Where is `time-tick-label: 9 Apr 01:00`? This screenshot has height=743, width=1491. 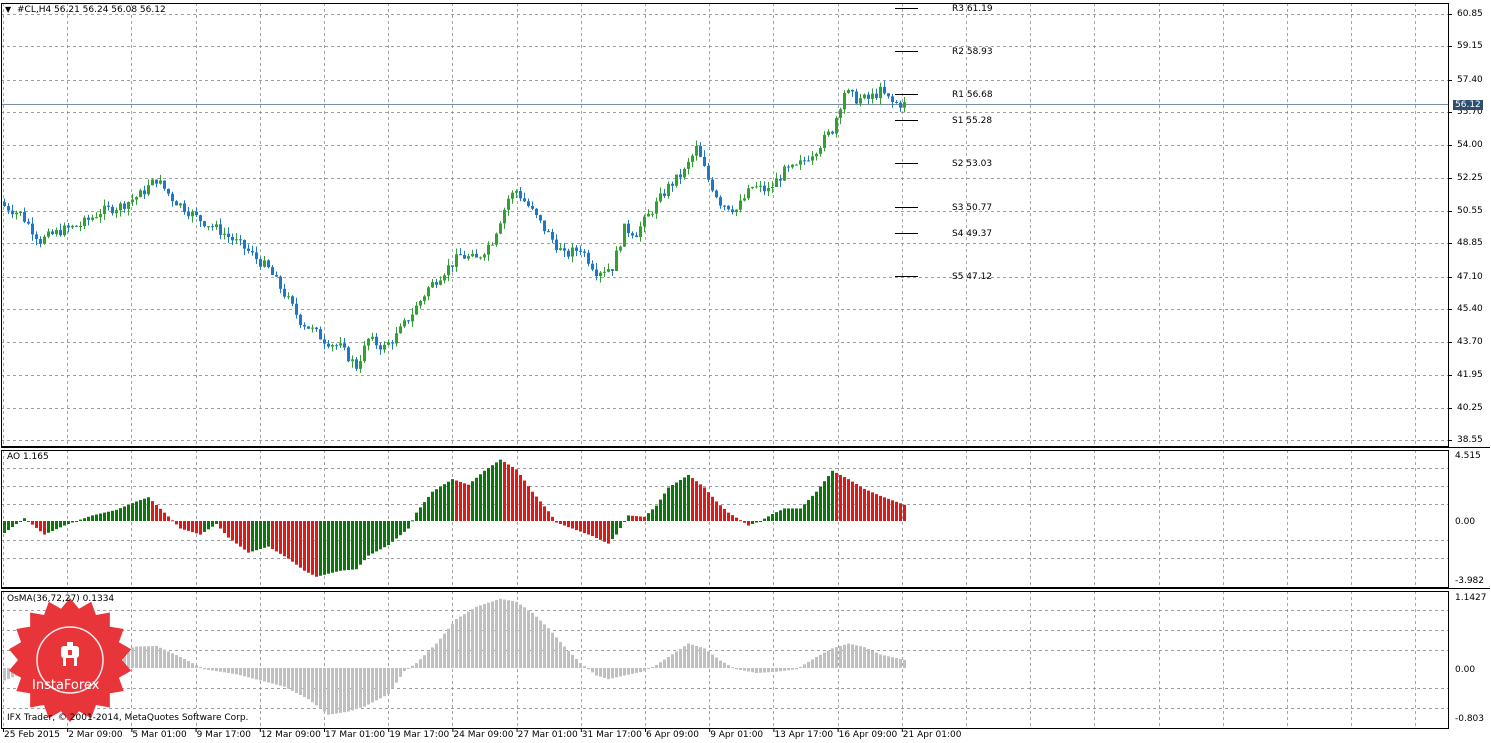
time-tick-label: 9 Apr 01:00 is located at coordinates (737, 735).